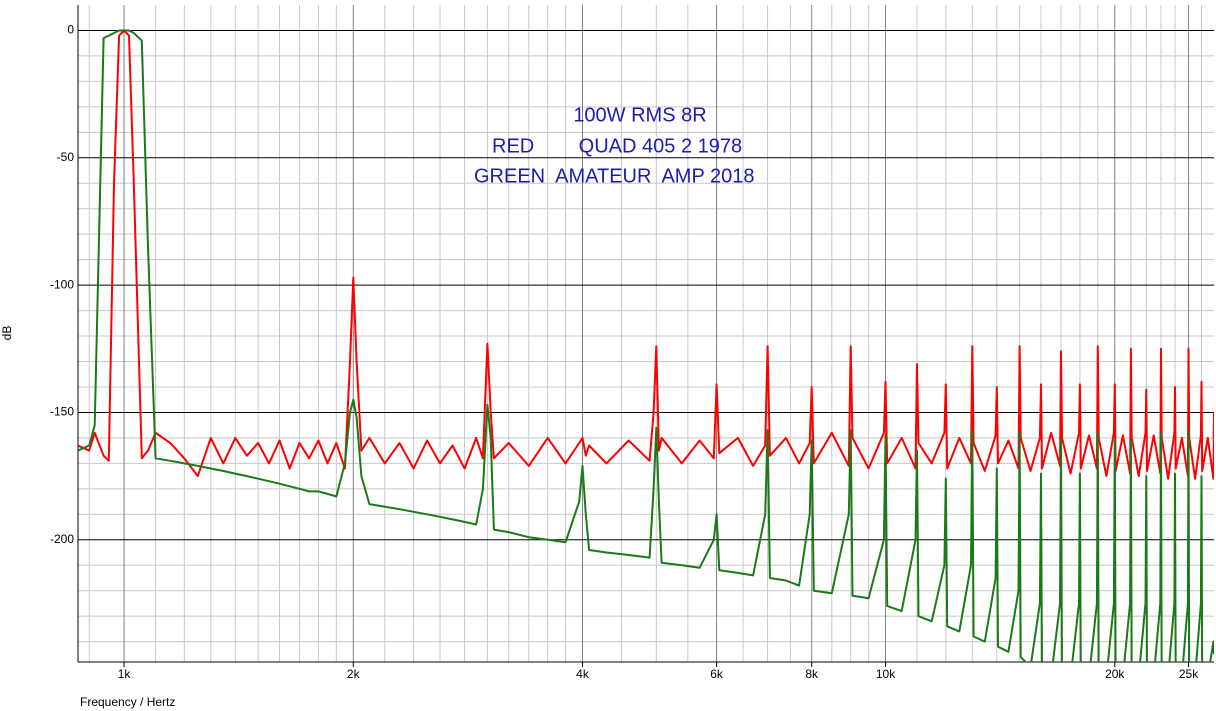  Describe the element at coordinates (614, 176) in the screenshot. I see `annotation: GREEN AMATEUR AMP 2018` at that location.